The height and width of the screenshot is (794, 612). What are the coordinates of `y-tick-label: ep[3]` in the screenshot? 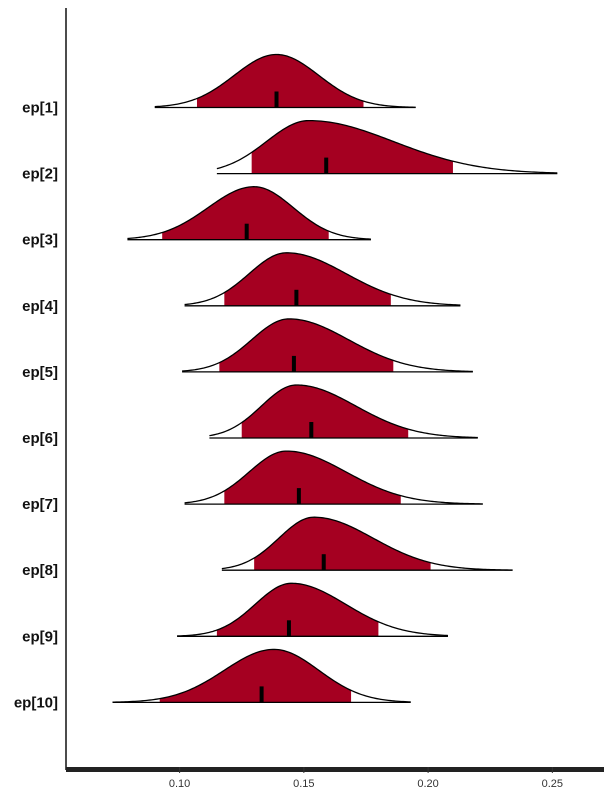 It's located at (40, 240).